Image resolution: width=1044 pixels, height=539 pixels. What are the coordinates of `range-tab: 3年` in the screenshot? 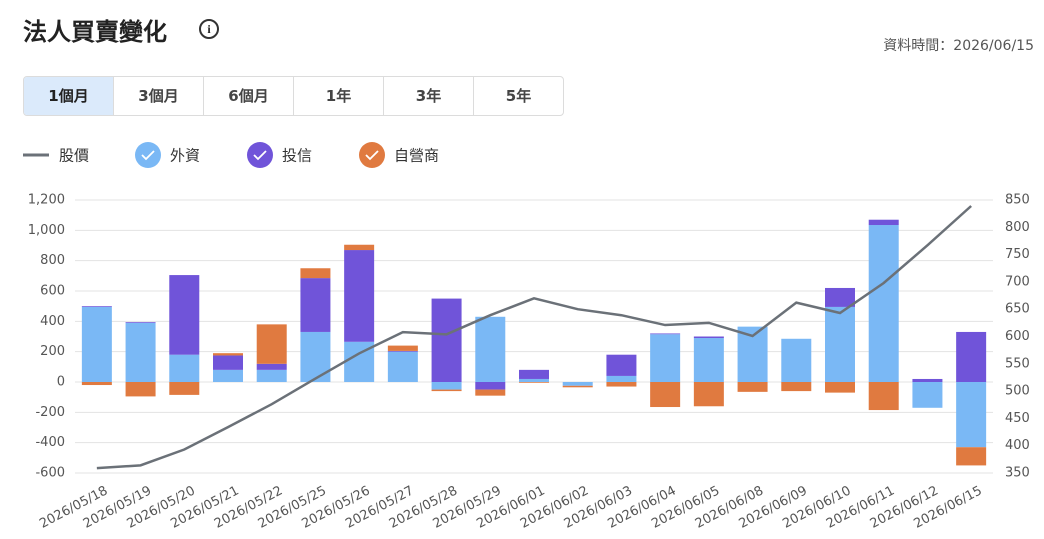 It's located at (429, 96).